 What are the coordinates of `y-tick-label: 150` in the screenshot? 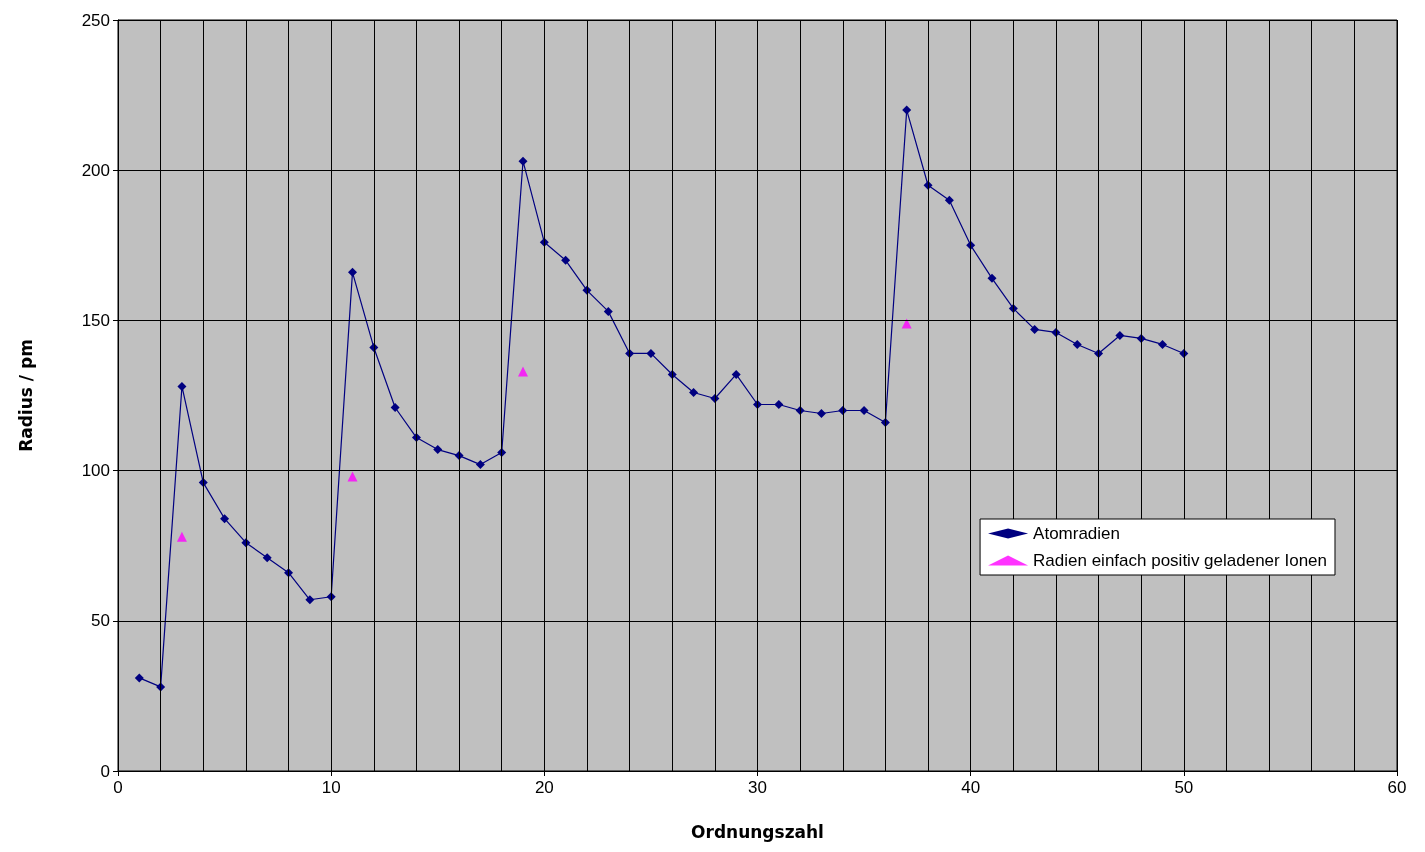 It's located at (95, 320).